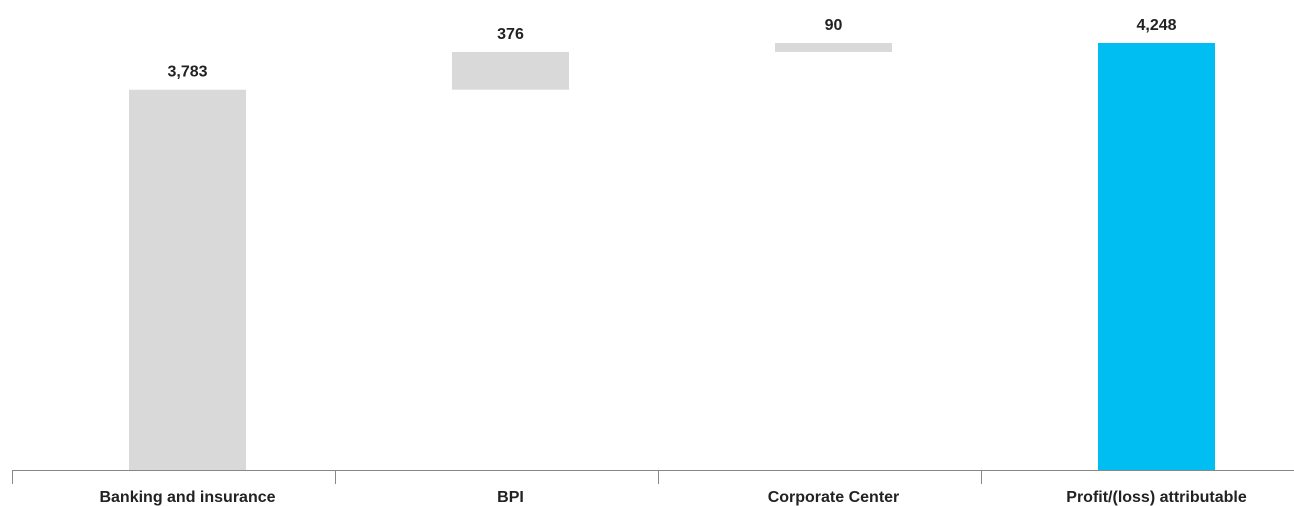 Image resolution: width=1294 pixels, height=506 pixels. Describe the element at coordinates (510, 34) in the screenshot. I see `value-label: 376` at that location.